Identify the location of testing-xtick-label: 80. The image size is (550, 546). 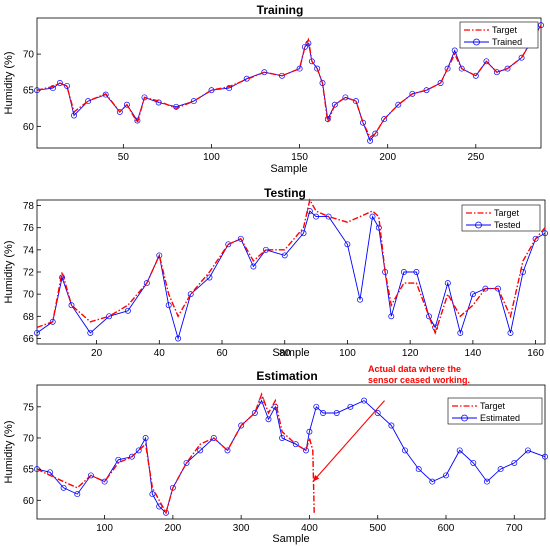
(285, 353).